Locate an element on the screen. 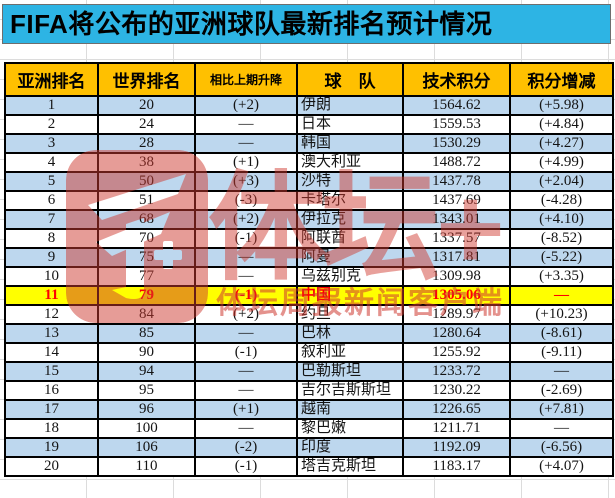 The image size is (615, 498). table-cell: 12 is located at coordinates (51, 314).